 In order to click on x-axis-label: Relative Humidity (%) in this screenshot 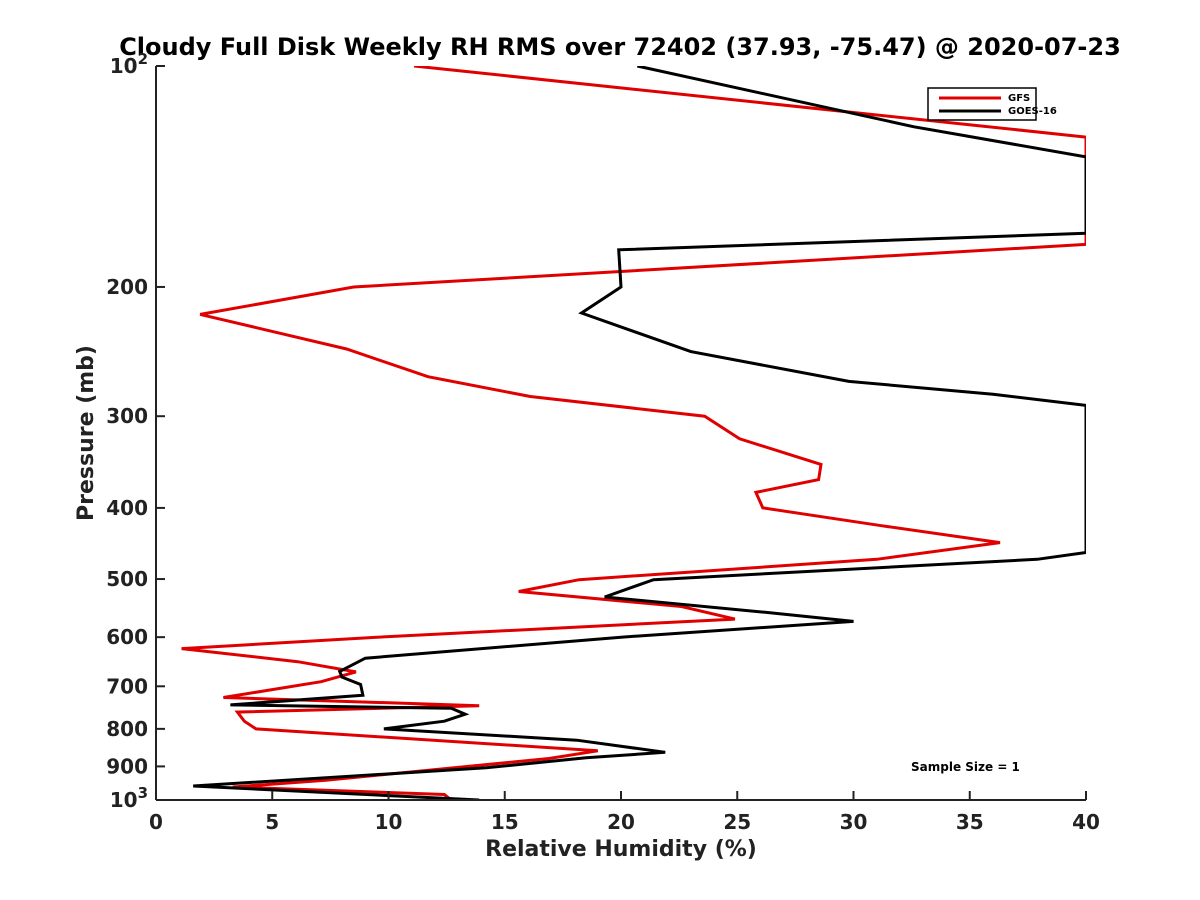, I will do `click(621, 849)`.